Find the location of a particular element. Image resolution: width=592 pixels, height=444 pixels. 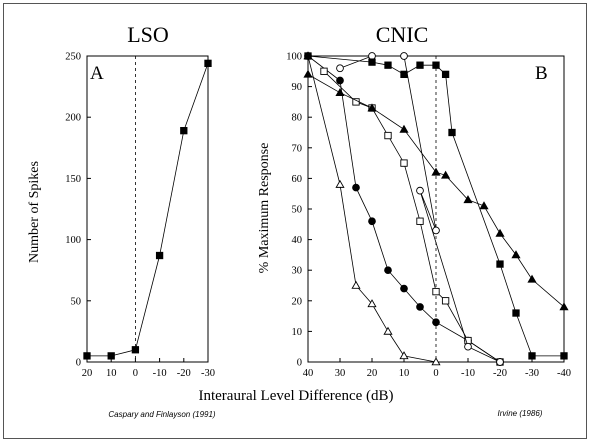

series-line-lso-filled-square is located at coordinates (148, 210).